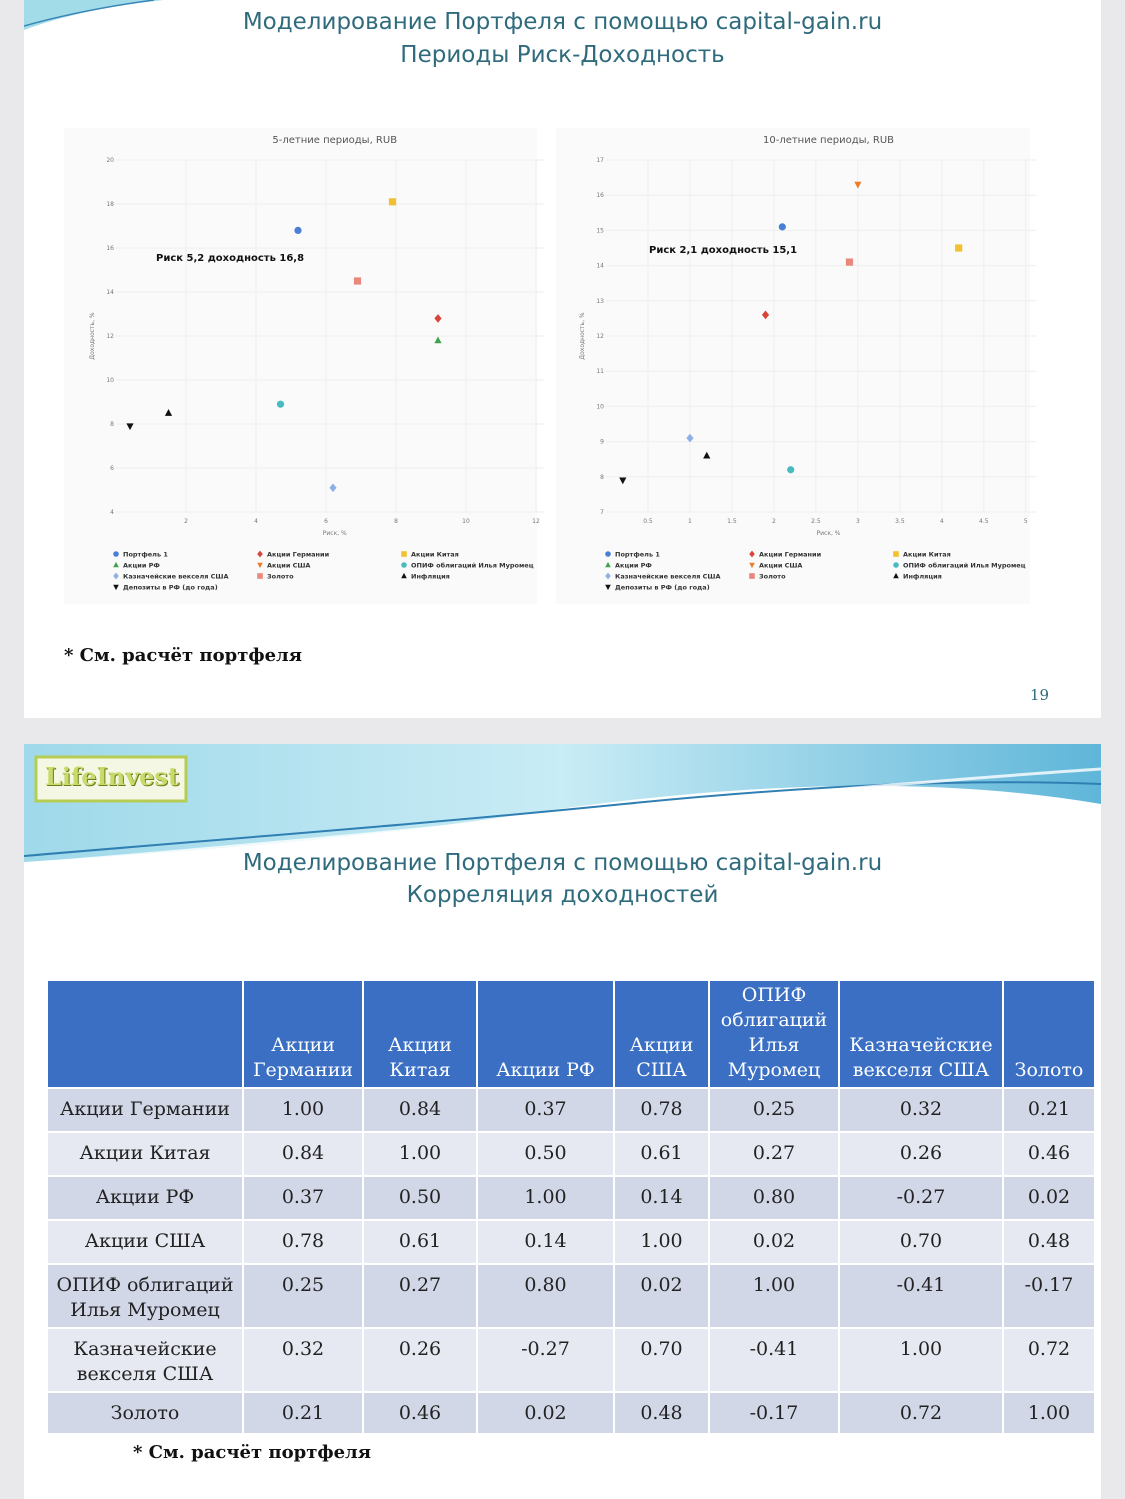  I want to click on table-cell: 0.37, so click(303, 1198).